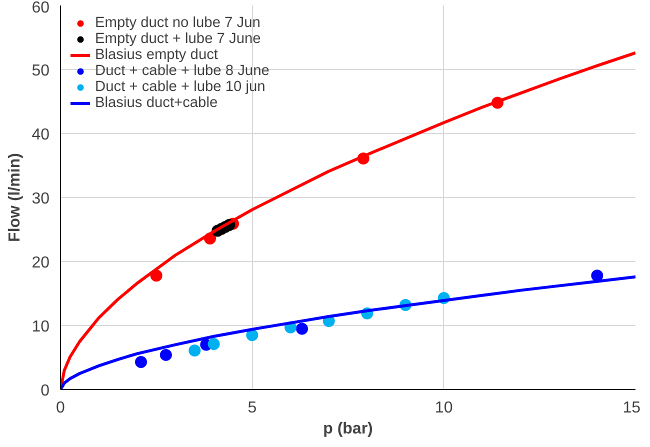 The image size is (650, 447). What do you see at coordinates (15, 197) in the screenshot?
I see `y-axis-title: Flow (l/min)` at bounding box center [15, 197].